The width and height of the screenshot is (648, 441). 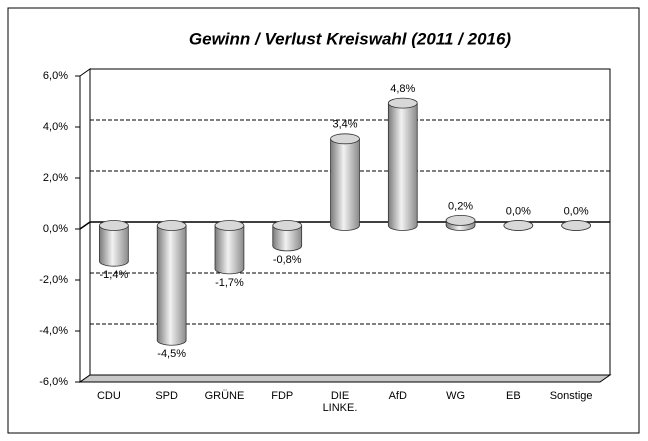 I want to click on x-tick-label: WG, so click(x=456, y=396).